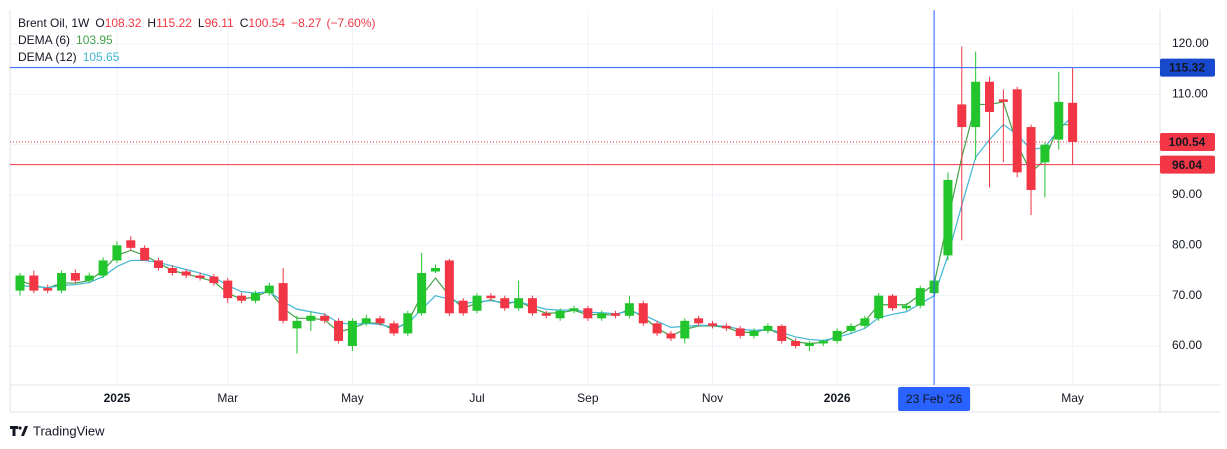 This screenshot has width=1227, height=449. I want to click on branding: TradingView, so click(69, 430).